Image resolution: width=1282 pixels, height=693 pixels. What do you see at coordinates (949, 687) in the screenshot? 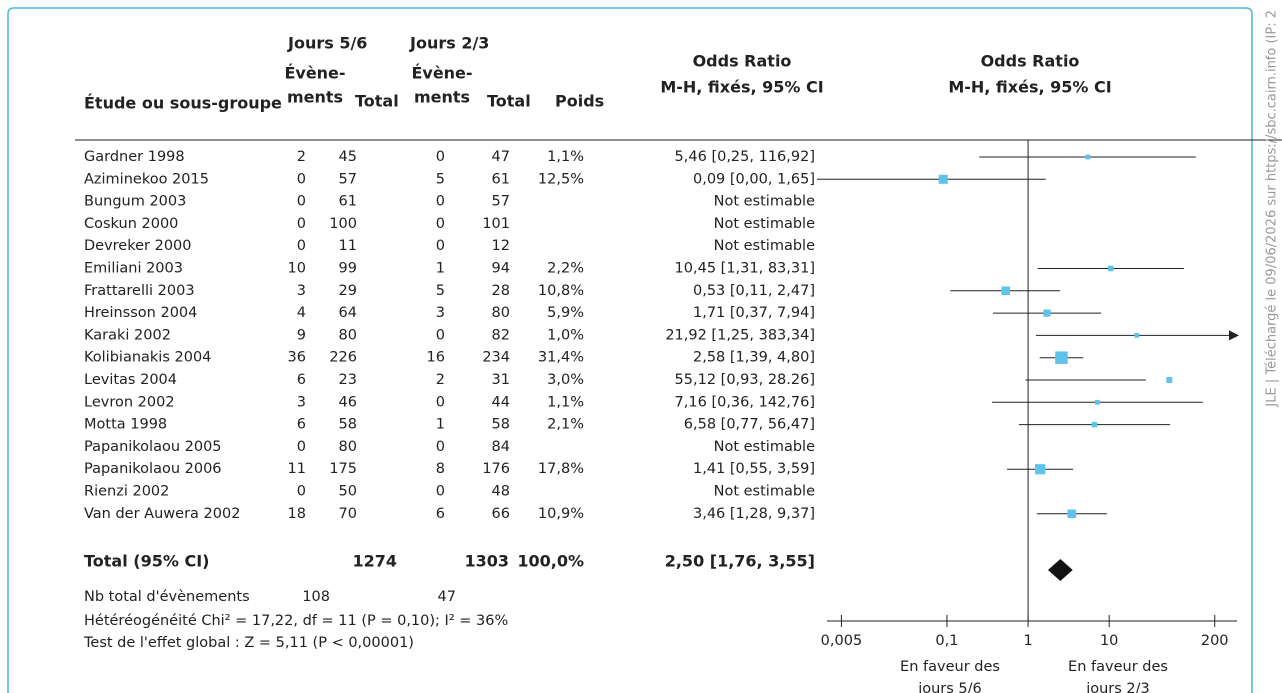
I see `favours-left: jours 5/6` at bounding box center [949, 687].